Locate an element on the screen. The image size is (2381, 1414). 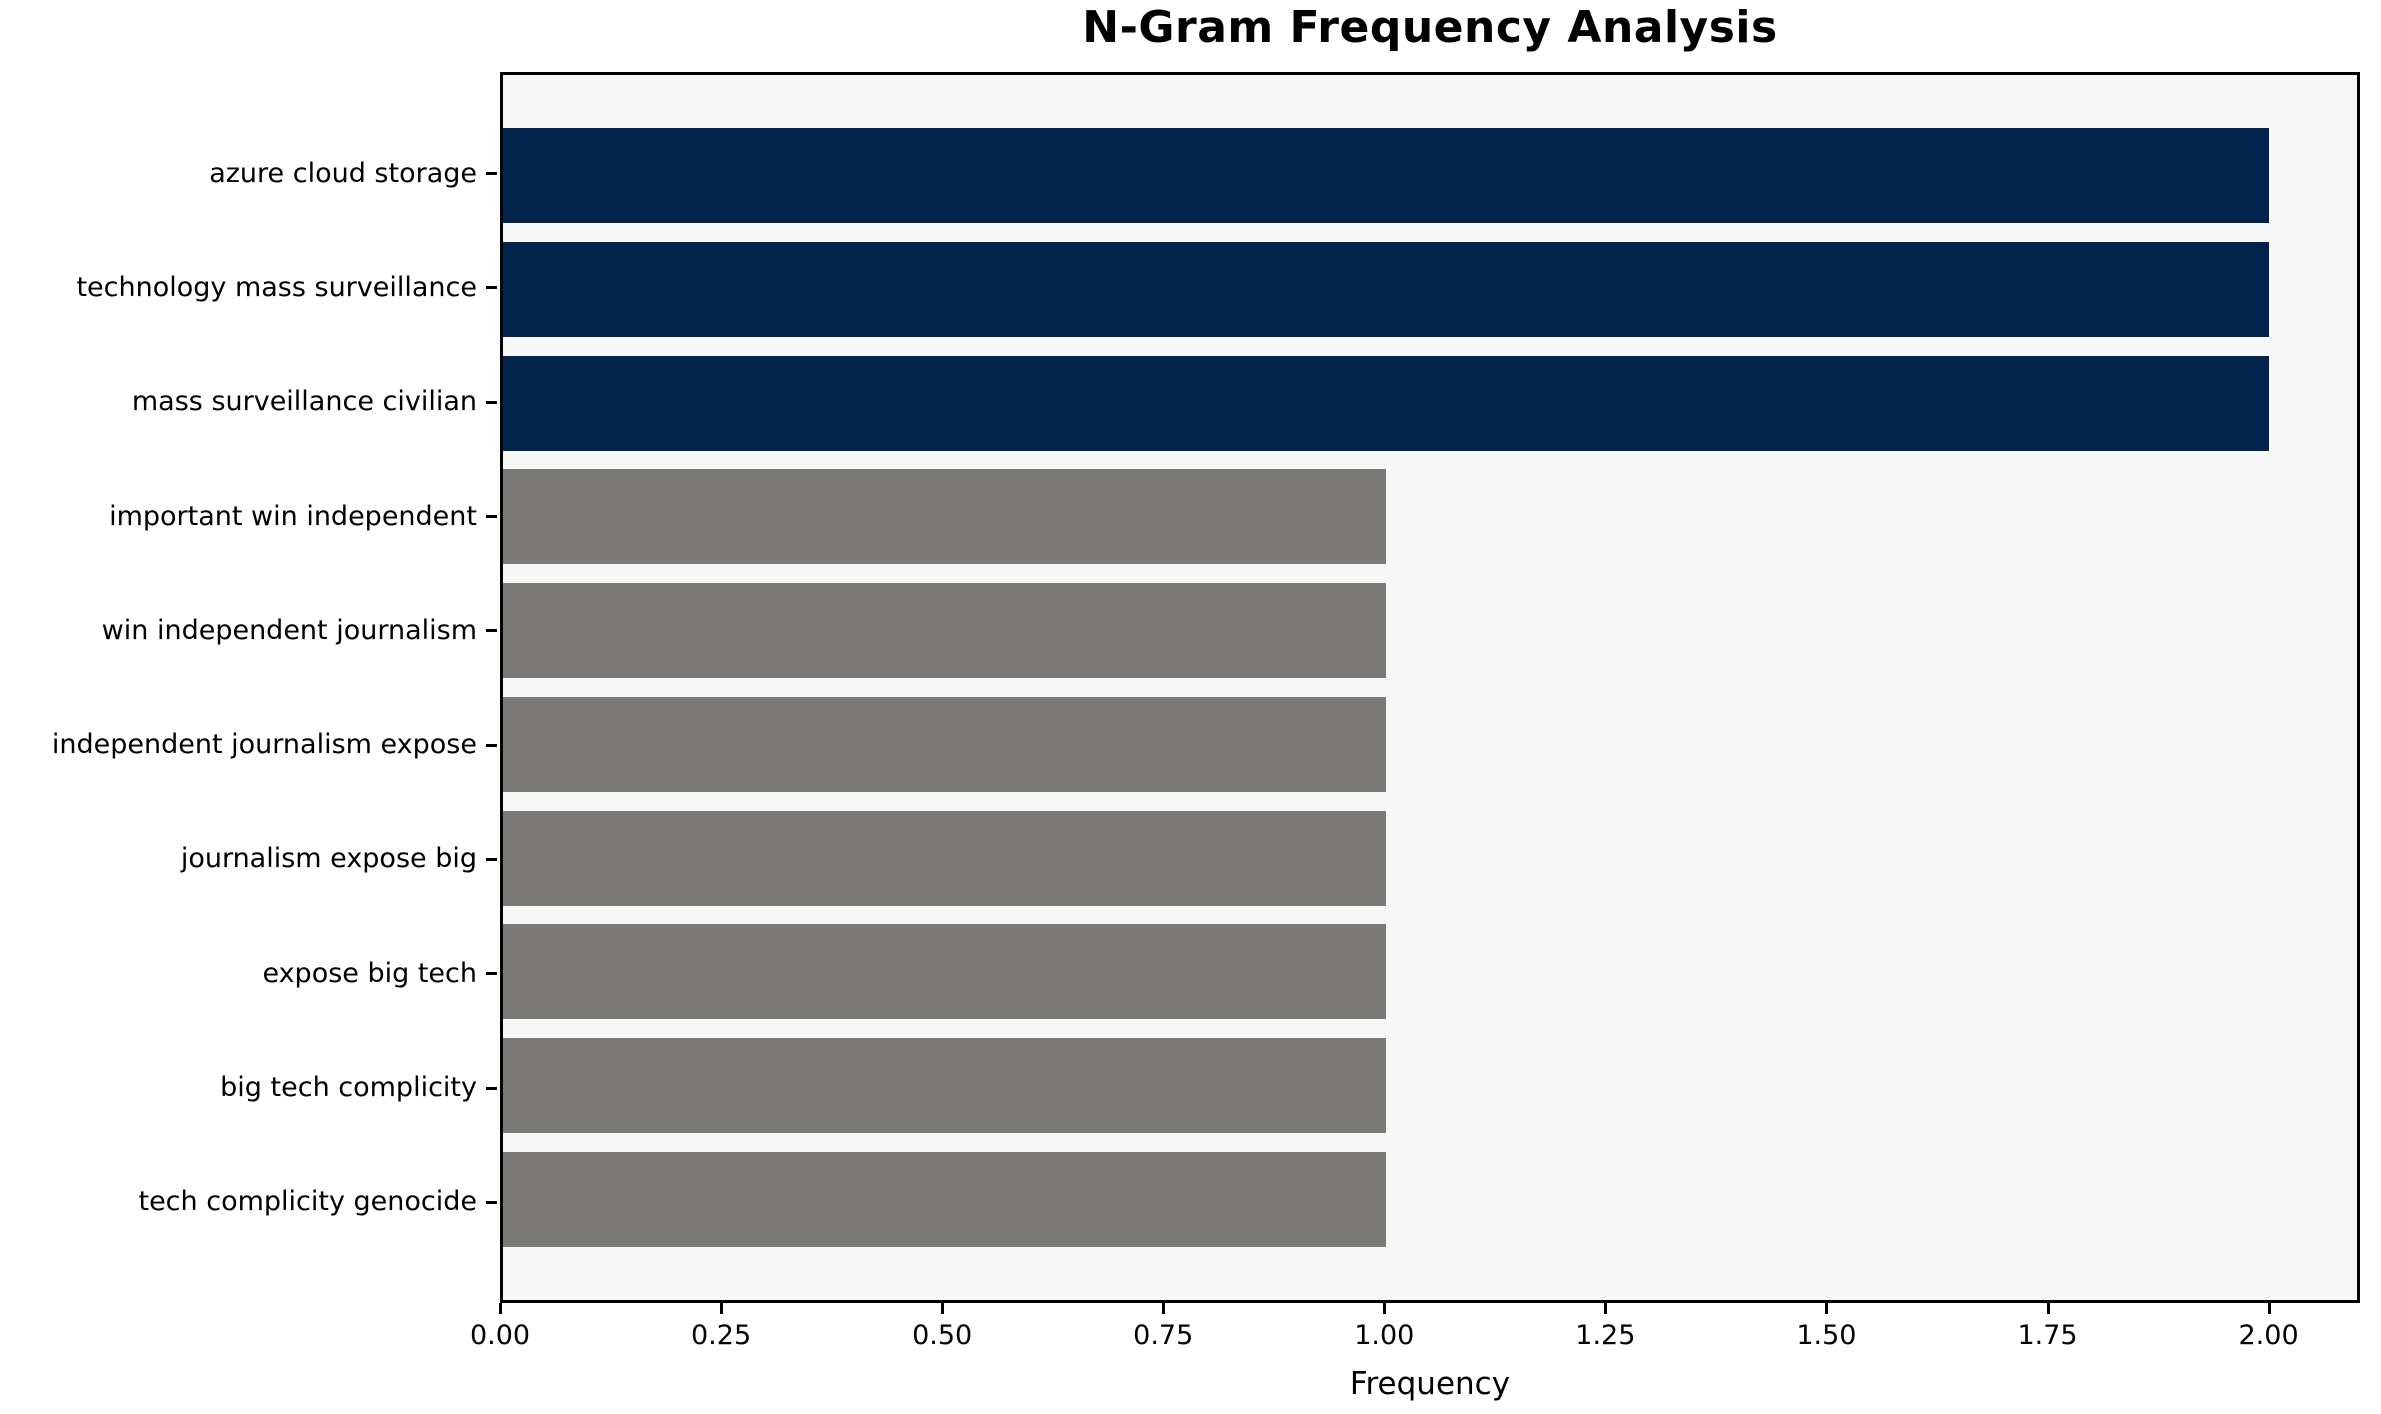
y-tick-label: tech complicity genocide is located at coordinates (248, 1202).